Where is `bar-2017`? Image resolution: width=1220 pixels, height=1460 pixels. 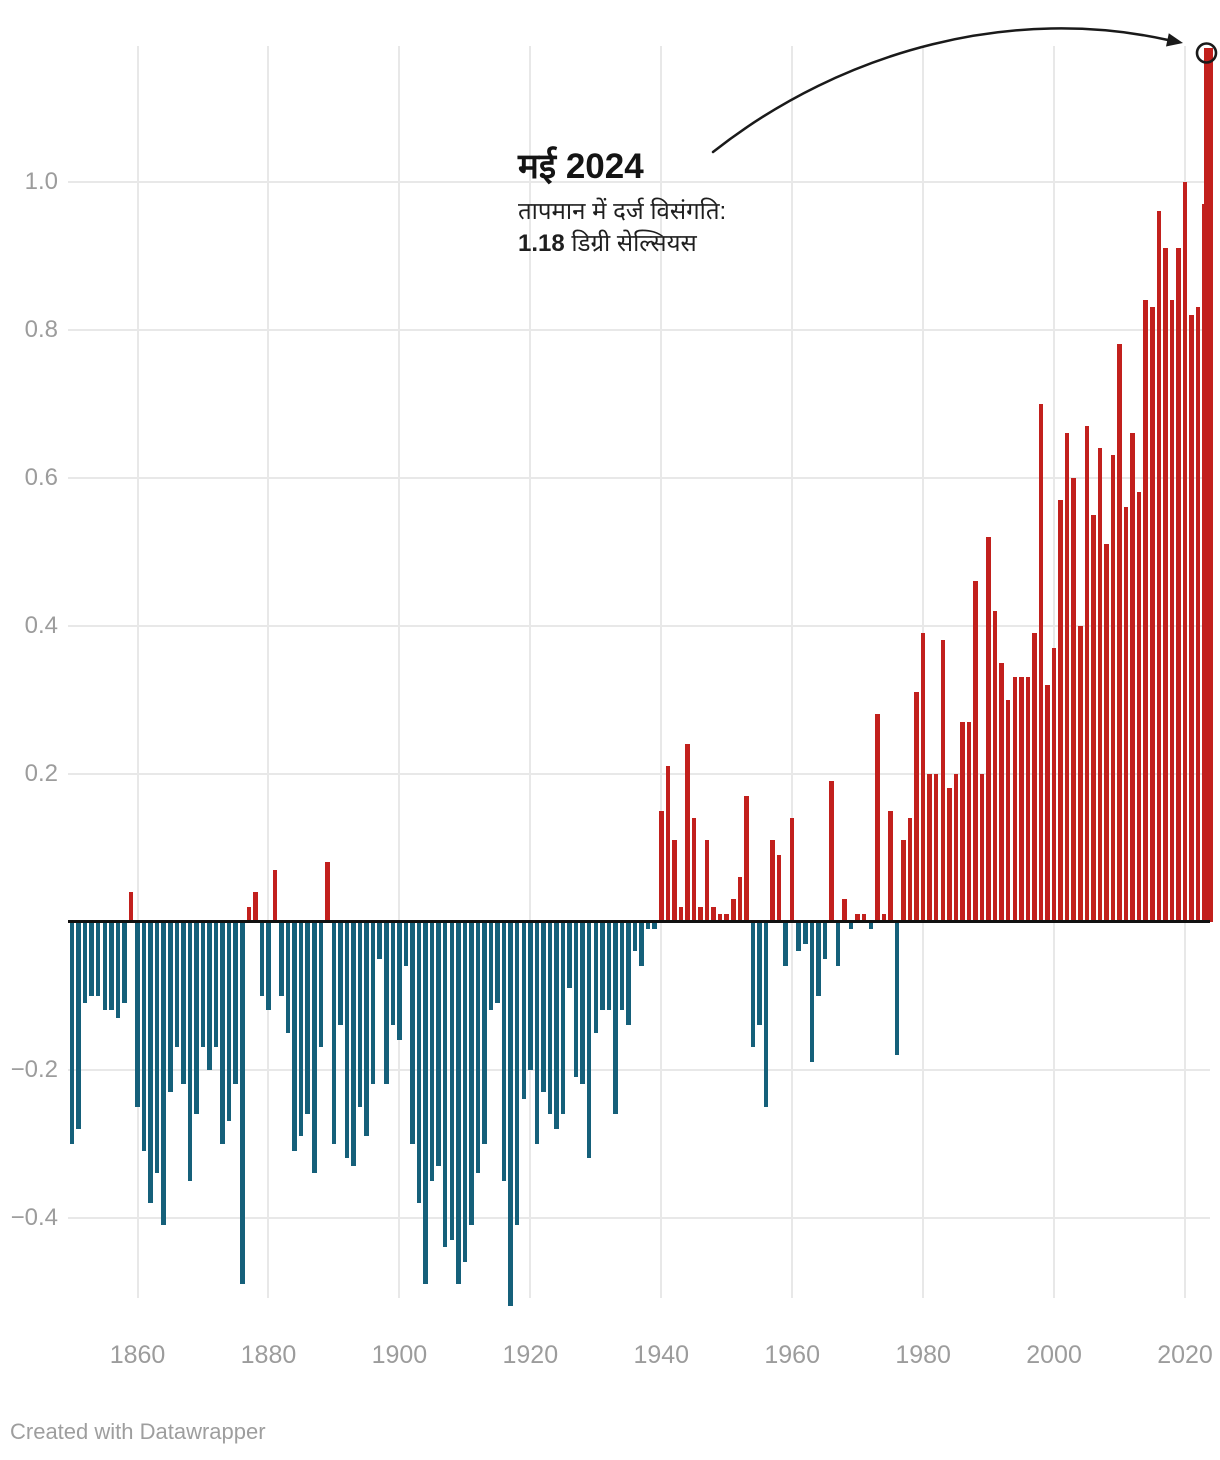 bar-2017 is located at coordinates (1165, 585).